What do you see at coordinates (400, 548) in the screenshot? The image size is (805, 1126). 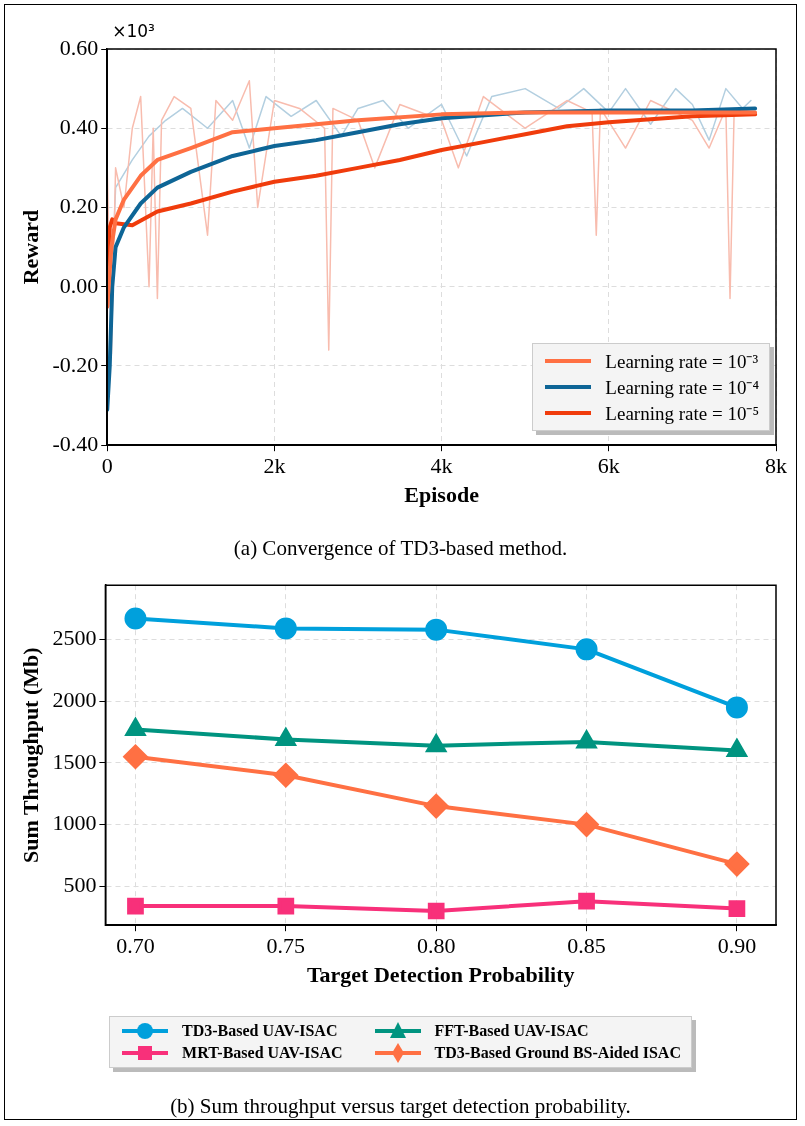 I see `text: (a) Convergence of TD3-based method.` at bounding box center [400, 548].